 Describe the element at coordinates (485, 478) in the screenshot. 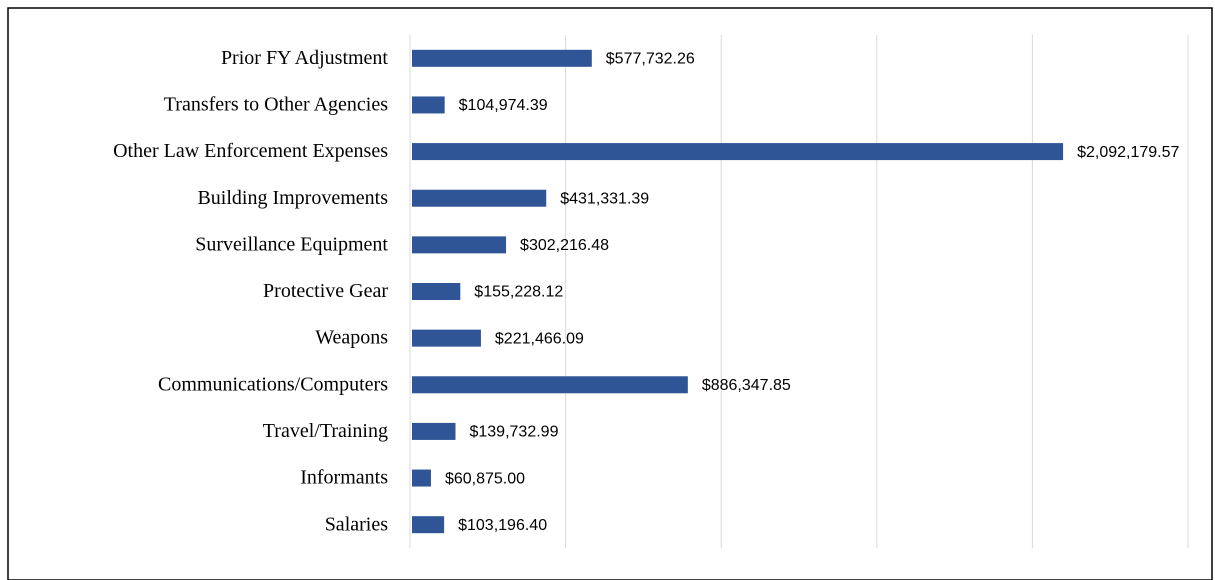

I see `value-label: $60,875.00` at that location.